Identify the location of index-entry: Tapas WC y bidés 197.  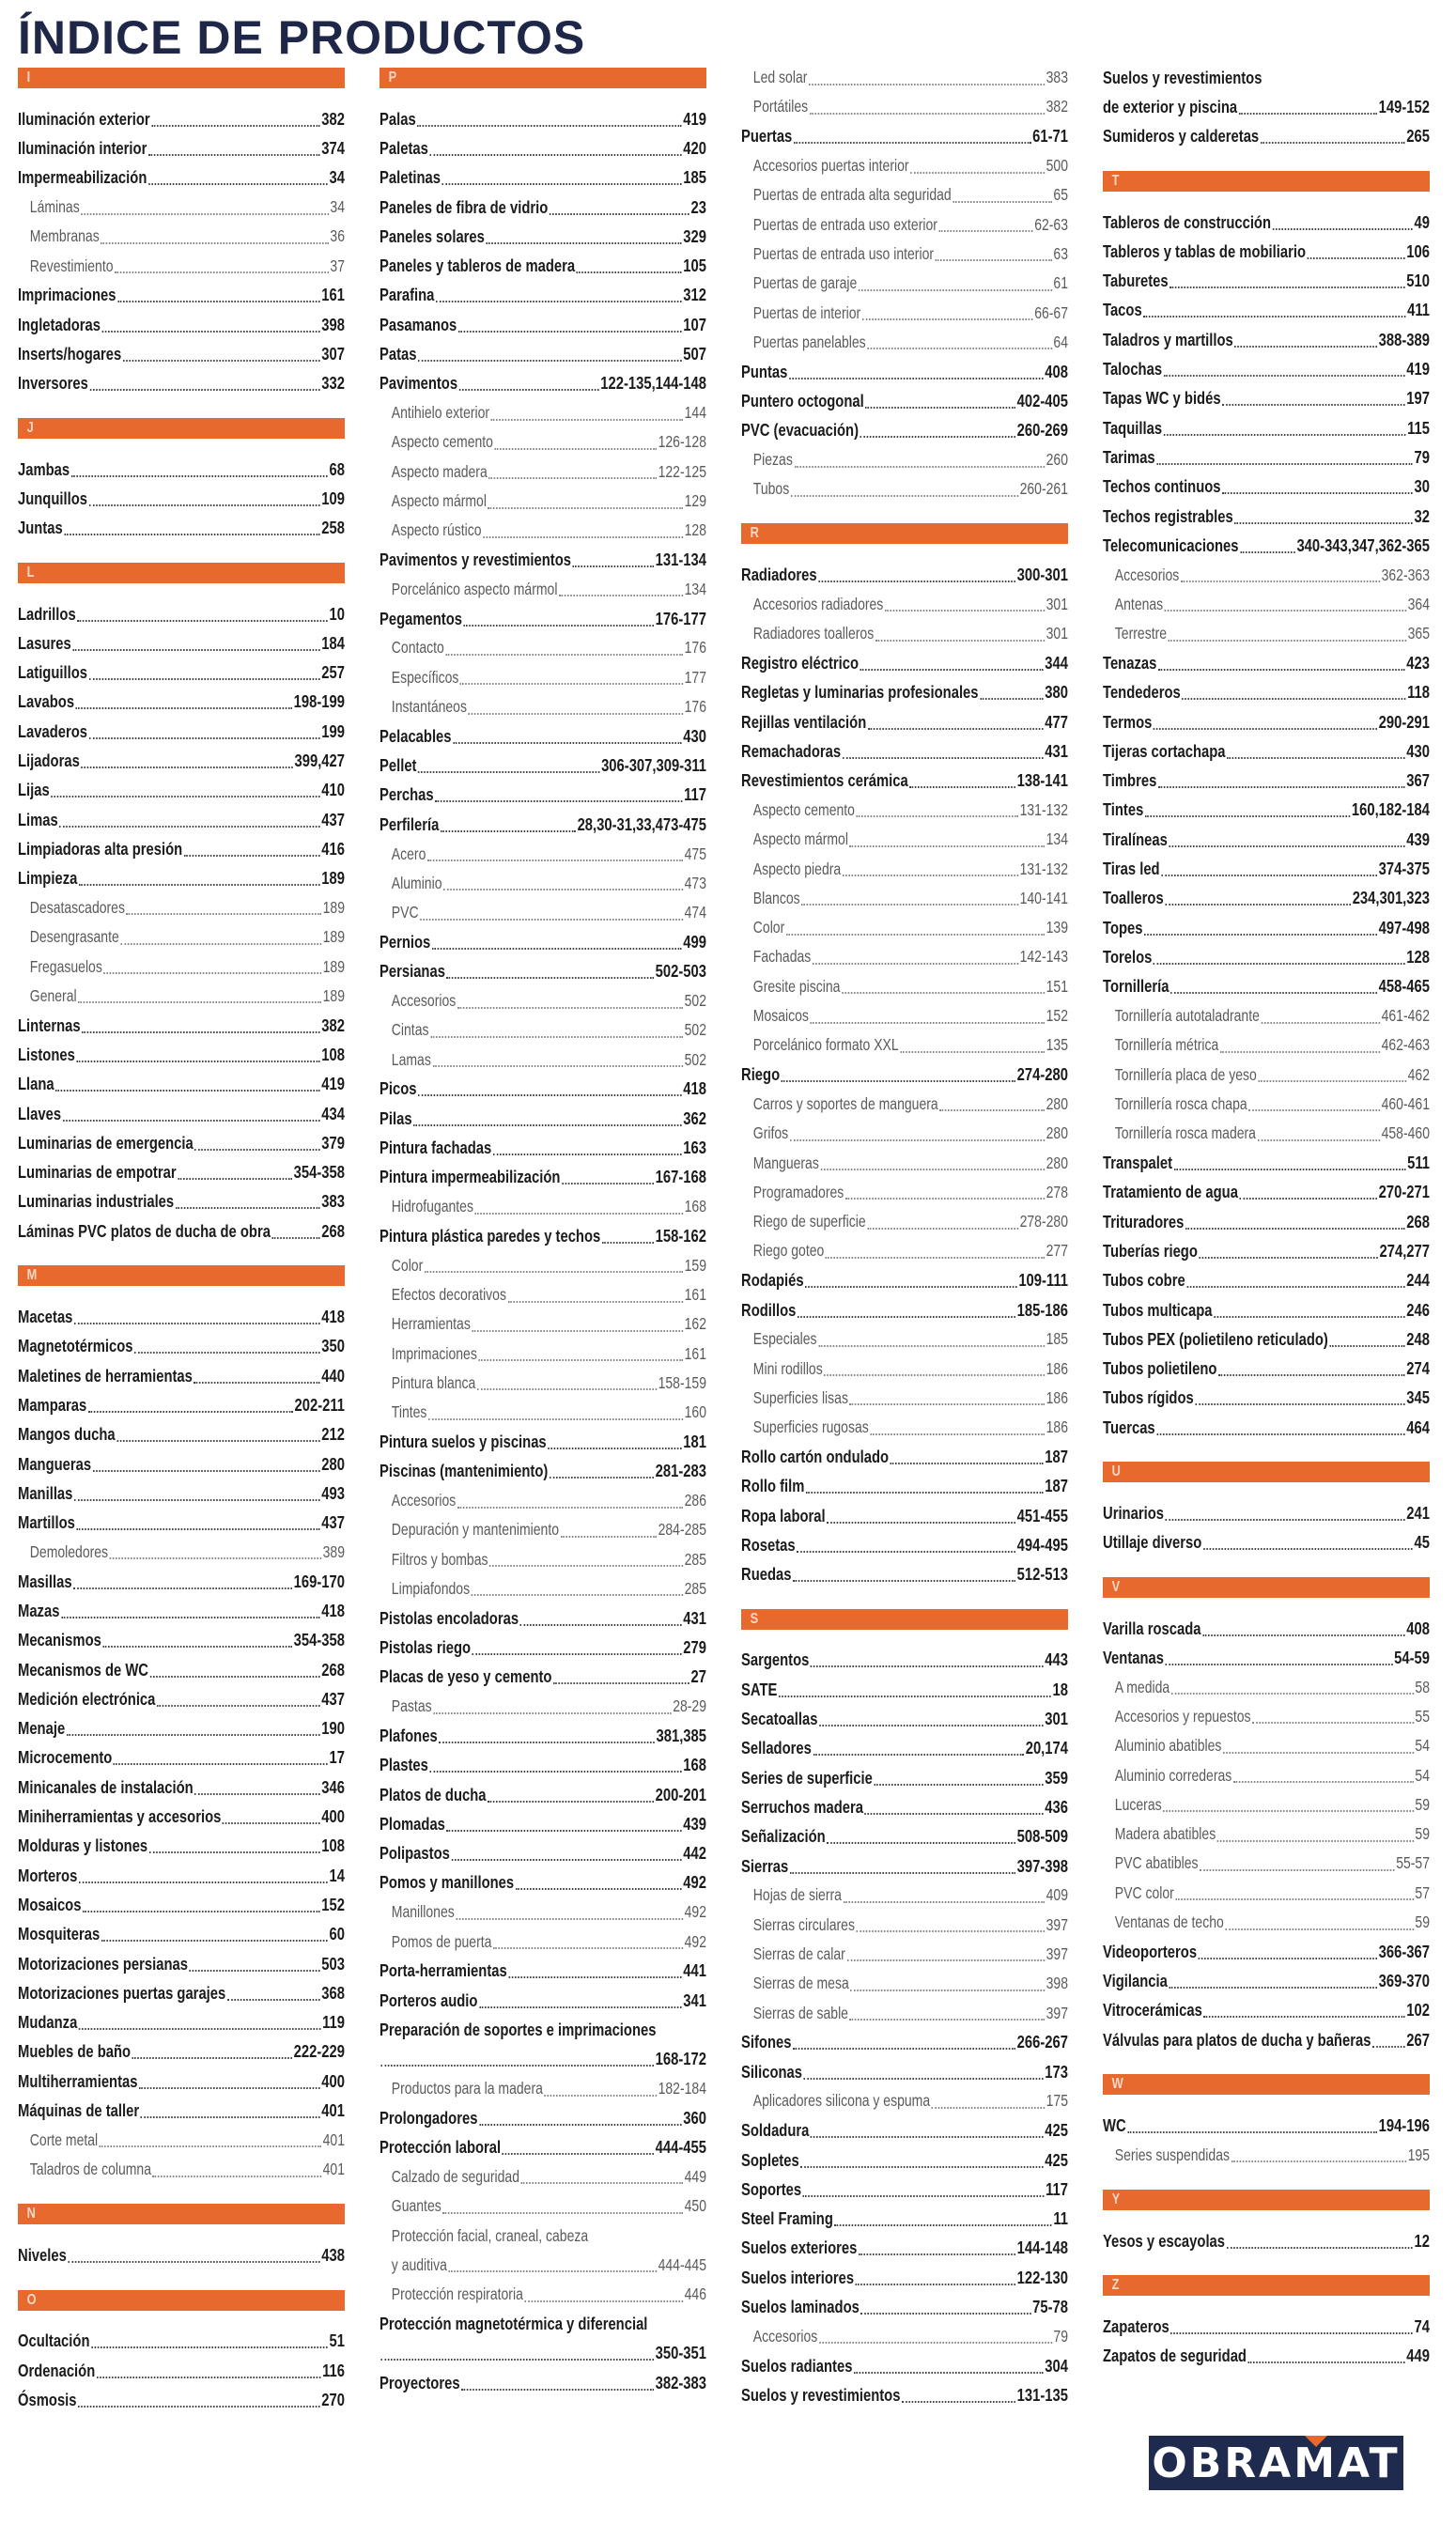
(1266, 398).